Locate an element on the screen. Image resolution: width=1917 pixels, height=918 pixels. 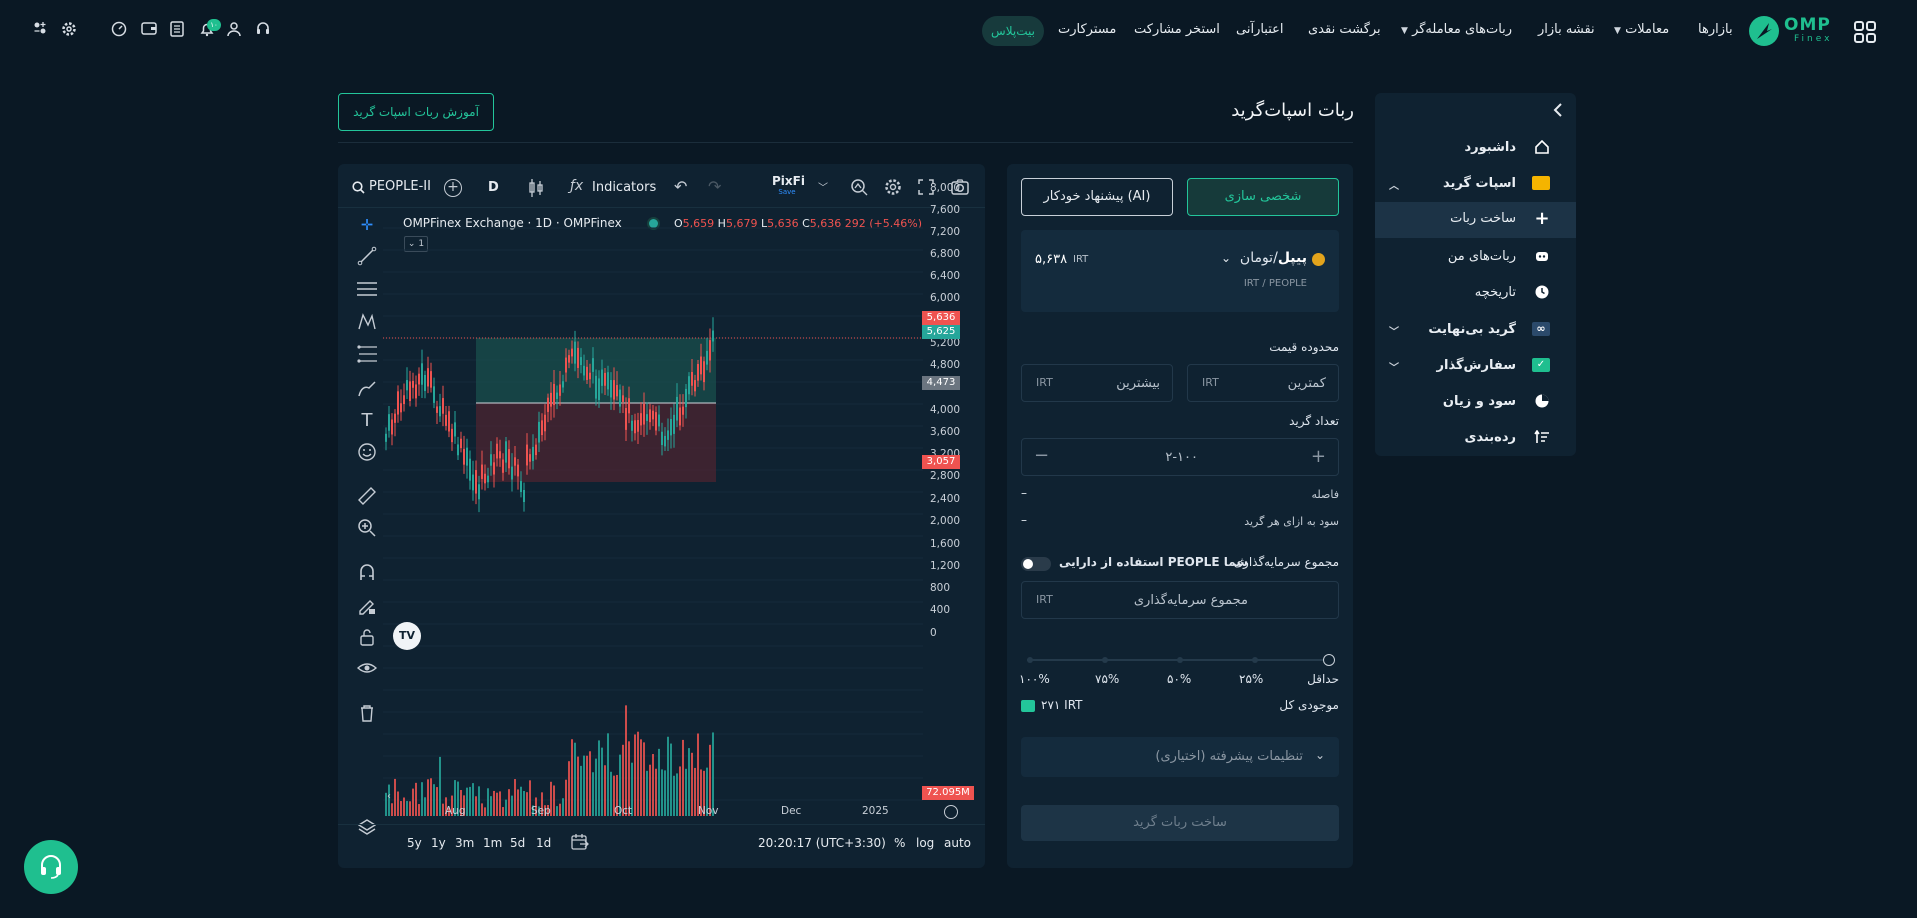
pair-card: پیپل/تومان ⌄ IRT / PEOPLE IRT ۵,۶۳۸ is located at coordinates (1180, 271).